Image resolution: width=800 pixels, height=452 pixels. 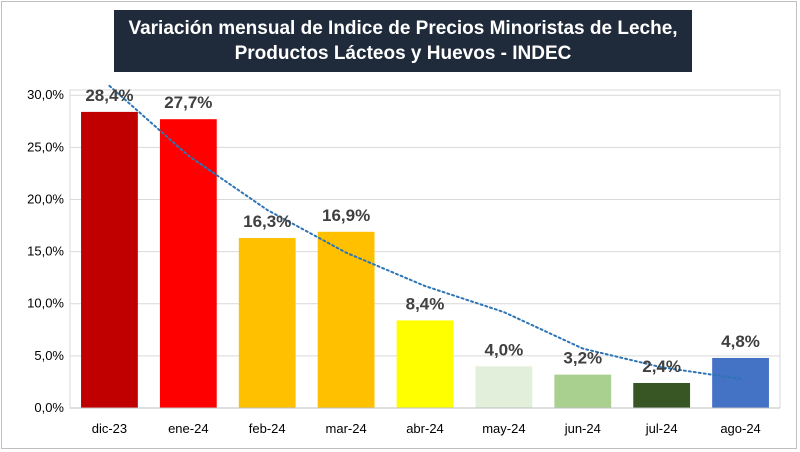 What do you see at coordinates (188, 428) in the screenshot?
I see `x-tick-label: ene-24` at bounding box center [188, 428].